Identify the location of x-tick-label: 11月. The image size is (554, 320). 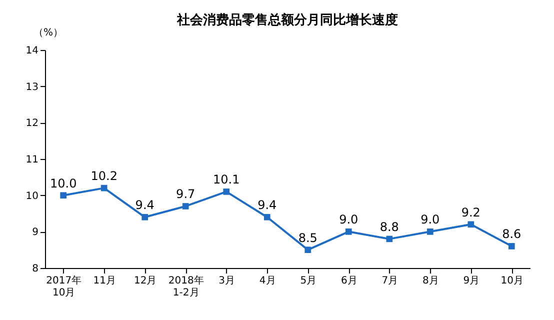
(104, 281).